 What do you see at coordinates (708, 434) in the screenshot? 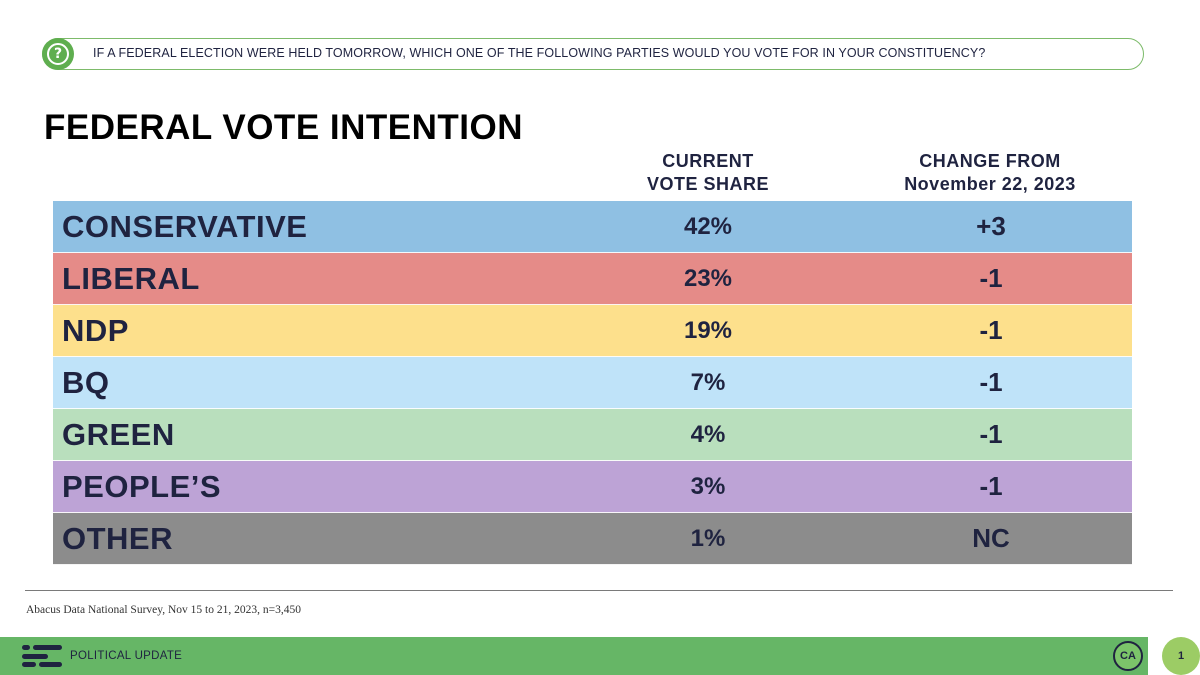
I see `vote-share-value: 4%` at bounding box center [708, 434].